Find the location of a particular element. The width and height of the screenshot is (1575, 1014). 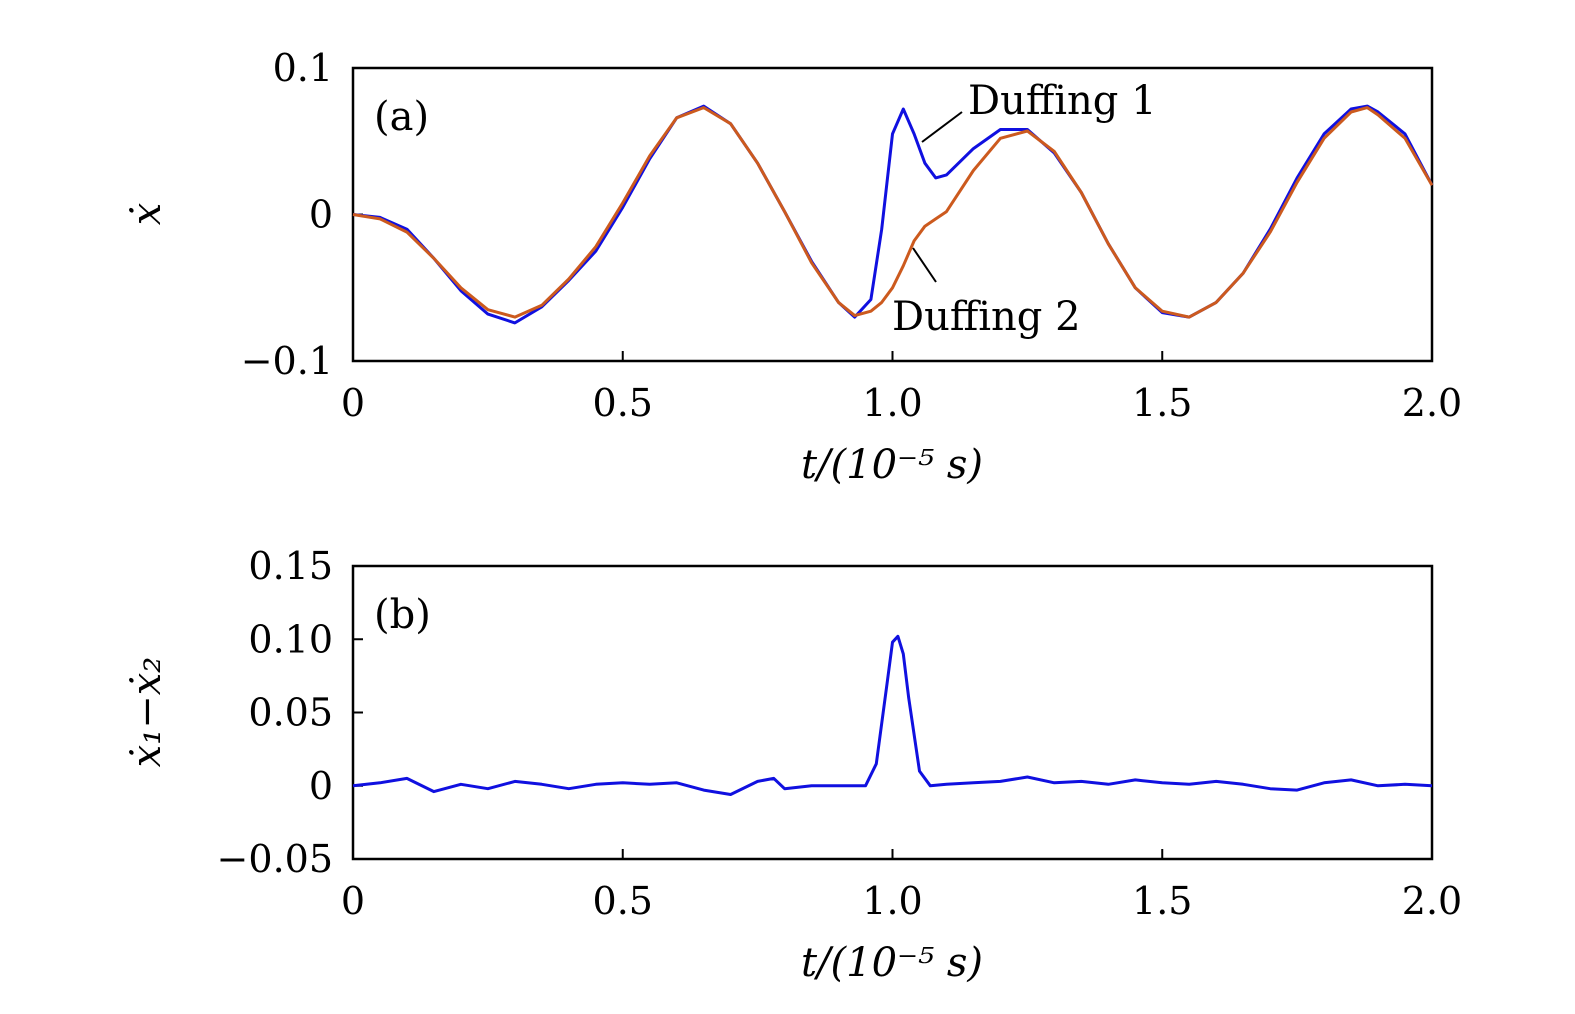

panel-b-ylabel: ẋ₁−ẋ₂ is located at coordinates (147, 712).